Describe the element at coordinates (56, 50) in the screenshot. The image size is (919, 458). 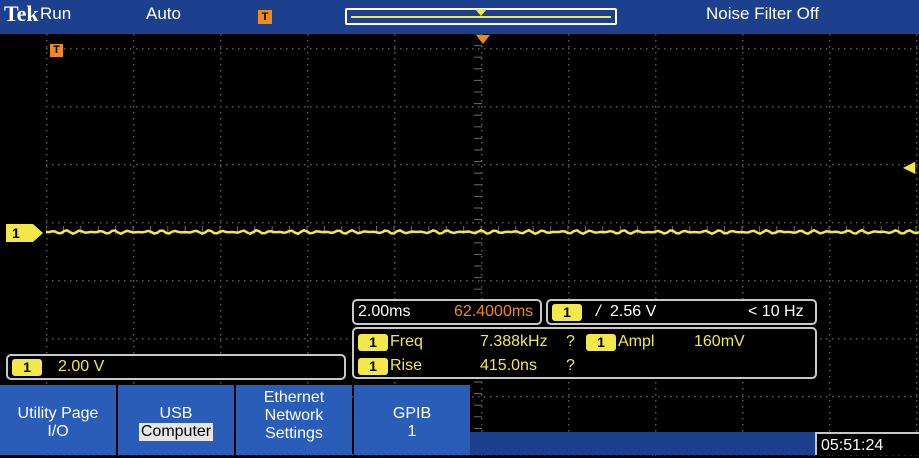
I see `trigger-point-icon: T` at that location.